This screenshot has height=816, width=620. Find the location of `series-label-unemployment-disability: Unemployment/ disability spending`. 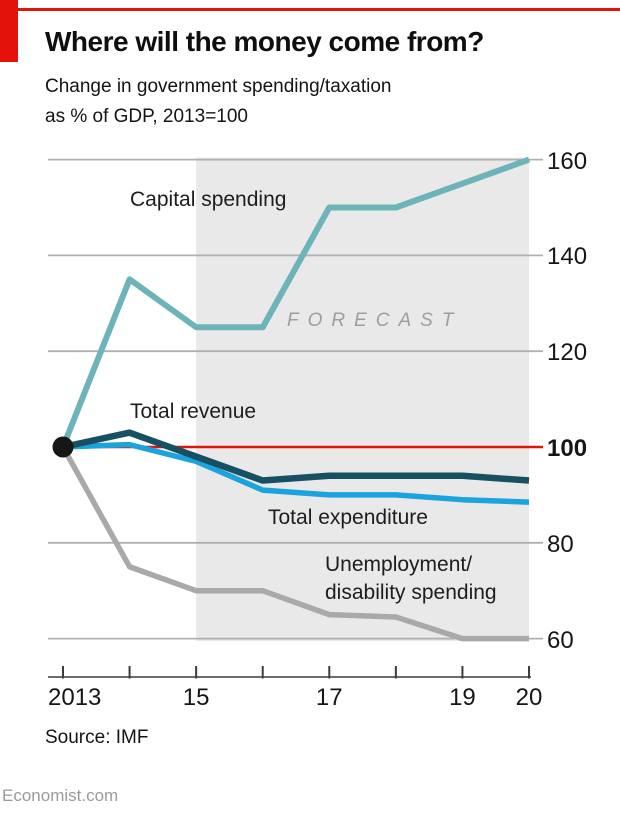

series-label-unemployment-disability: Unemployment/ disability spending is located at coordinates (411, 578).